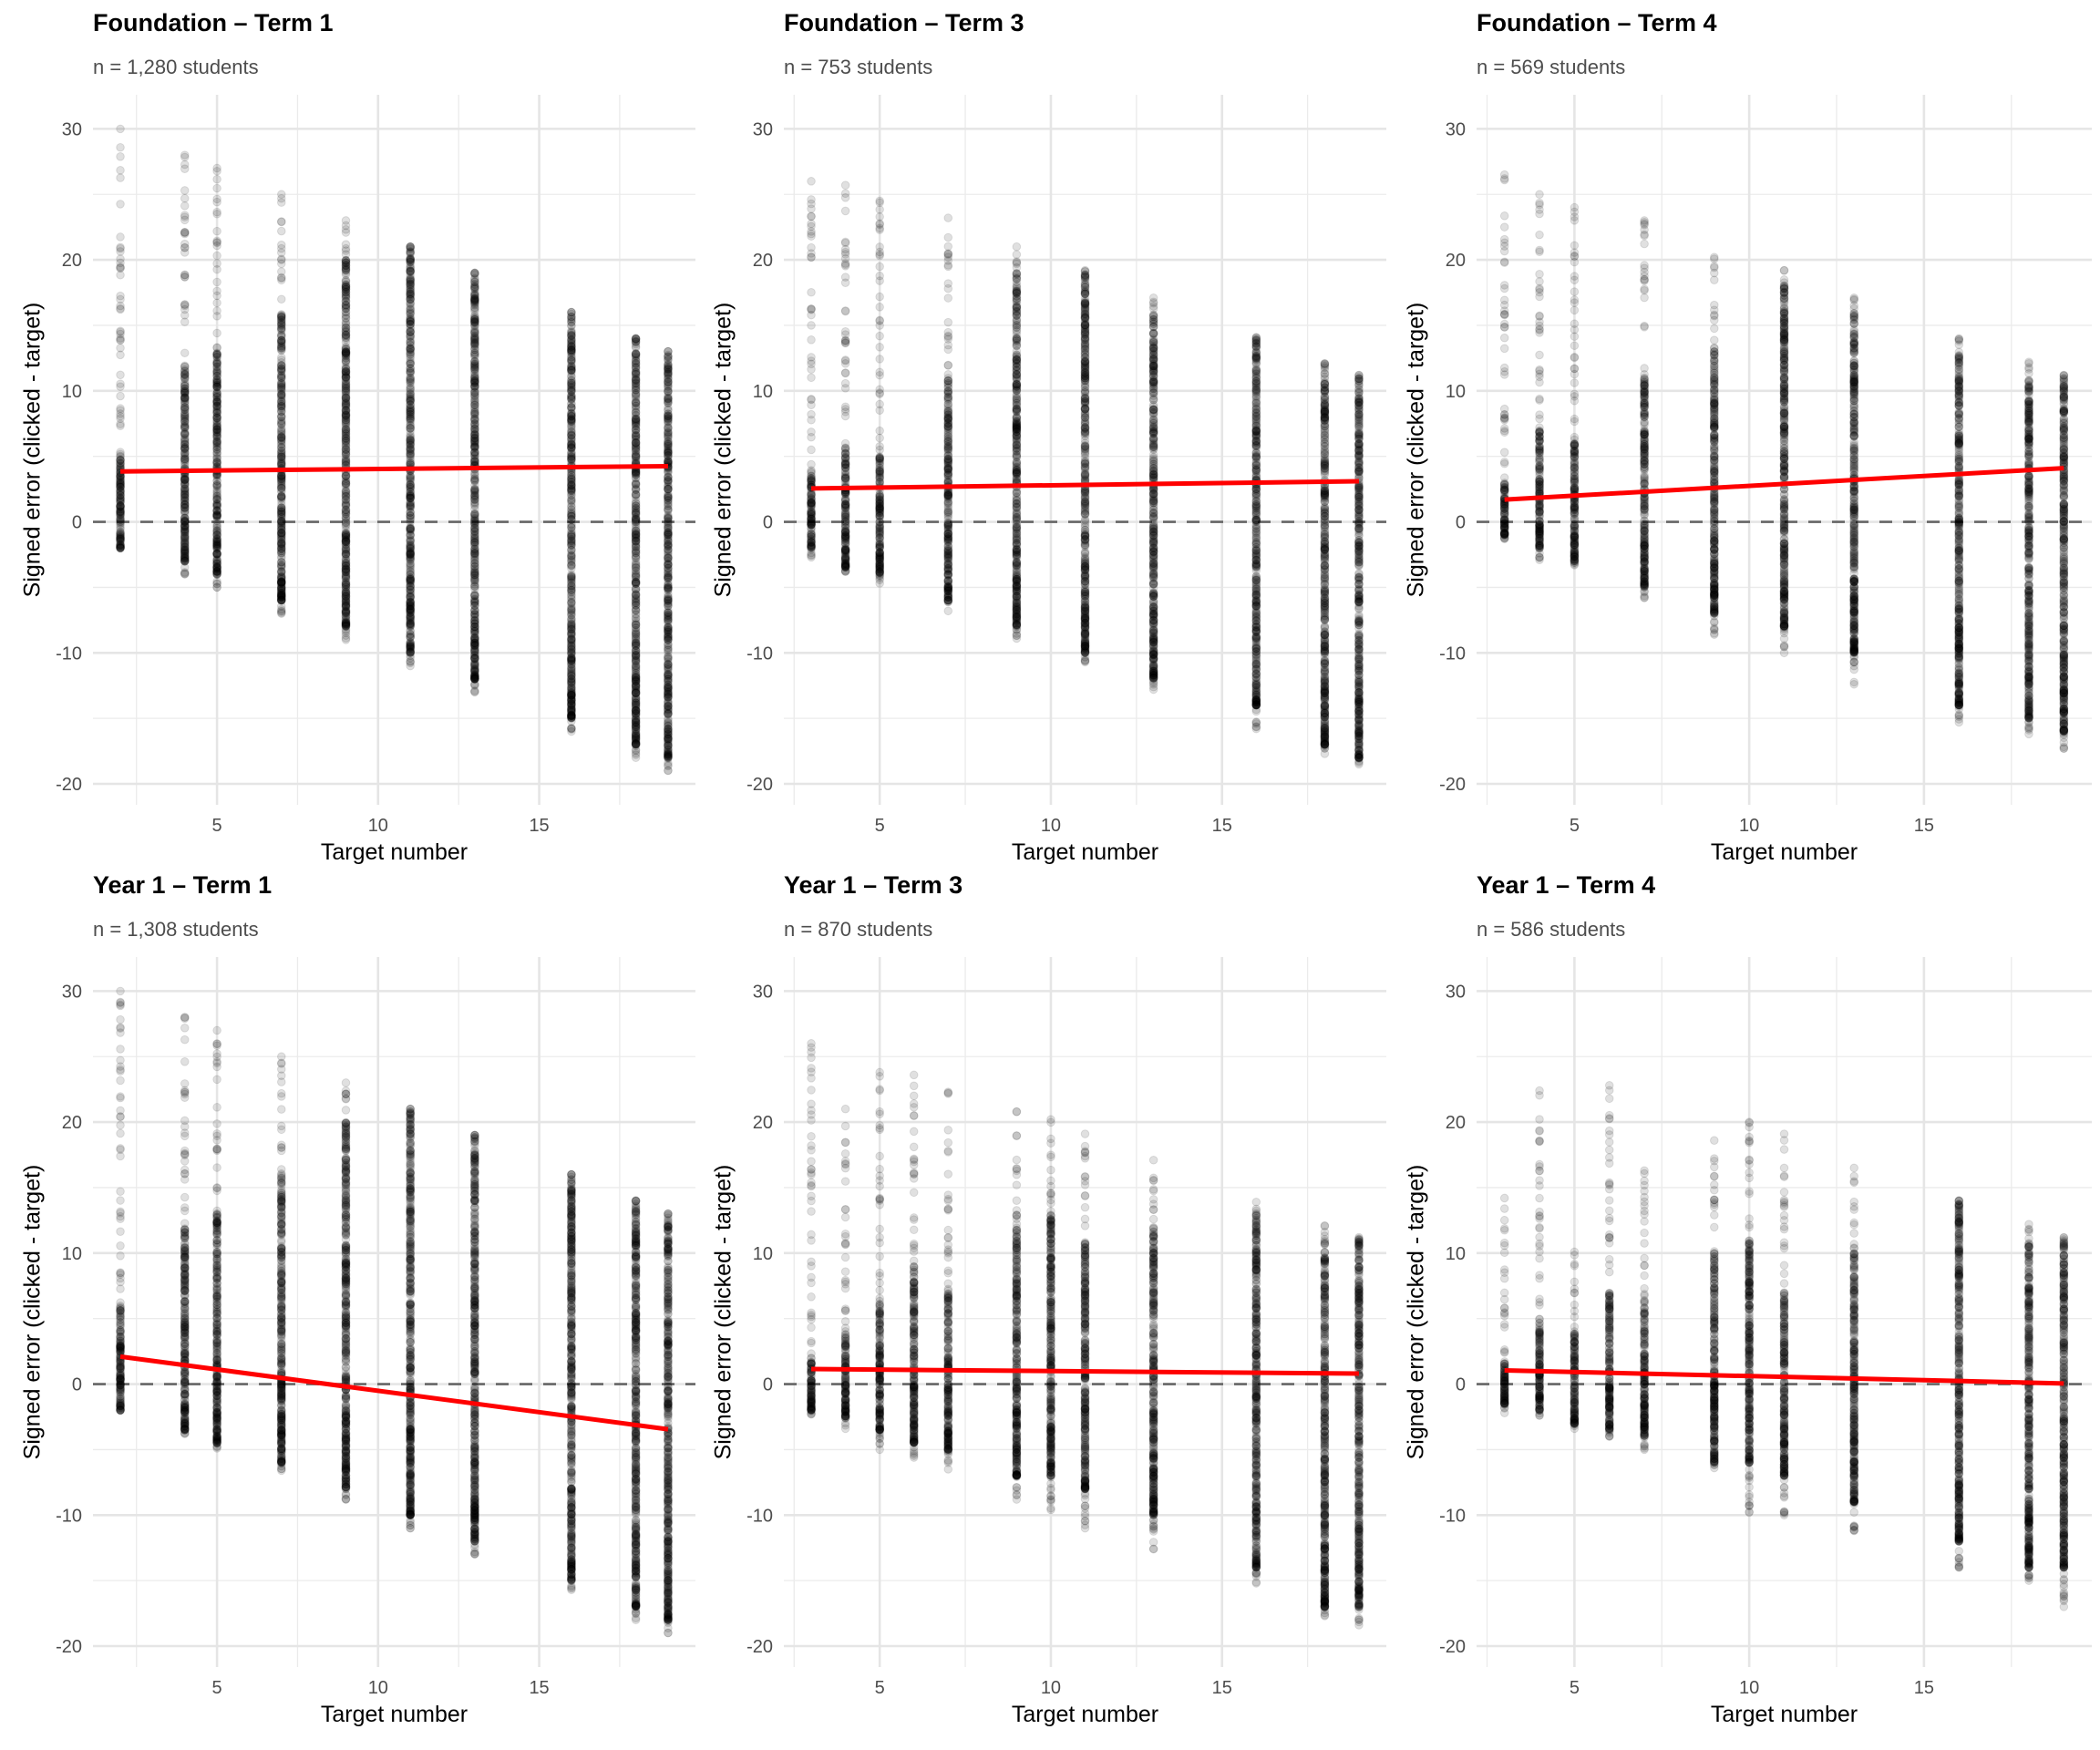 The height and width of the screenshot is (1750, 2100). I want to click on panel-title-foundation-term-3: Foundation – Term 3, so click(904, 23).